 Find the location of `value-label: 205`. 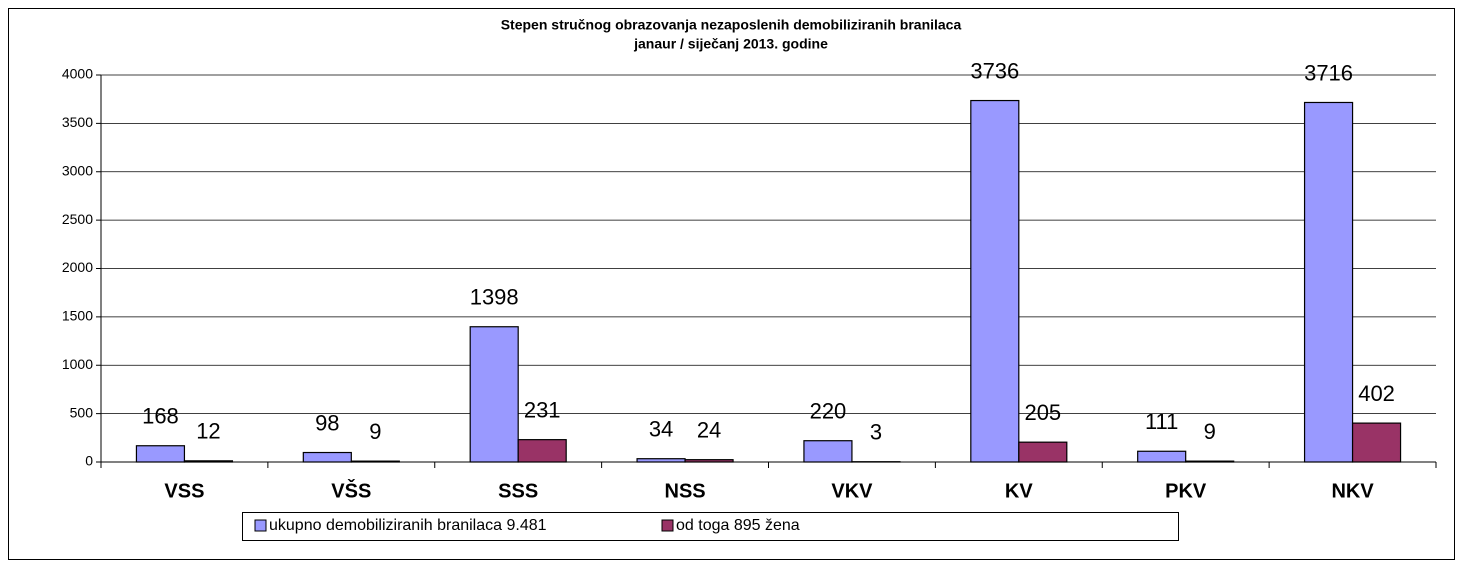

value-label: 205 is located at coordinates (1042, 412).